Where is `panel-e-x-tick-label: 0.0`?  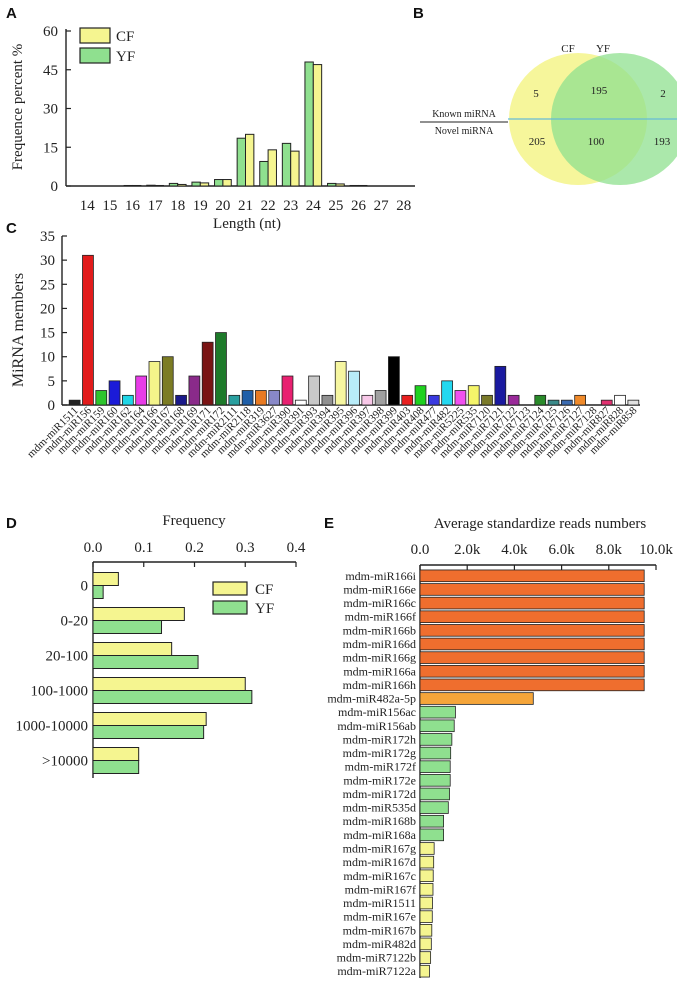
panel-e-x-tick-label: 0.0 is located at coordinates (420, 550).